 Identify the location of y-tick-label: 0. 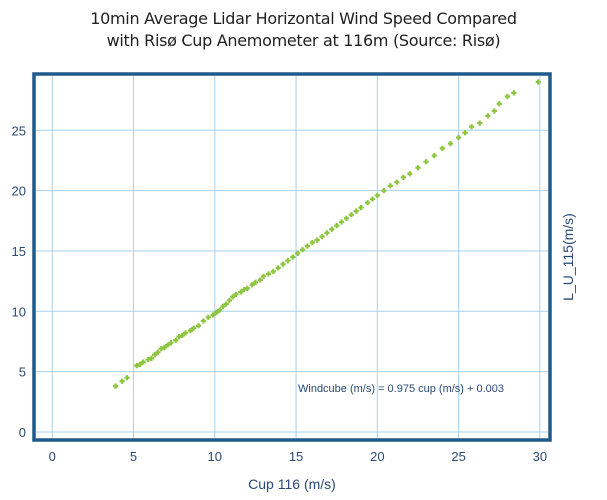
(22, 432).